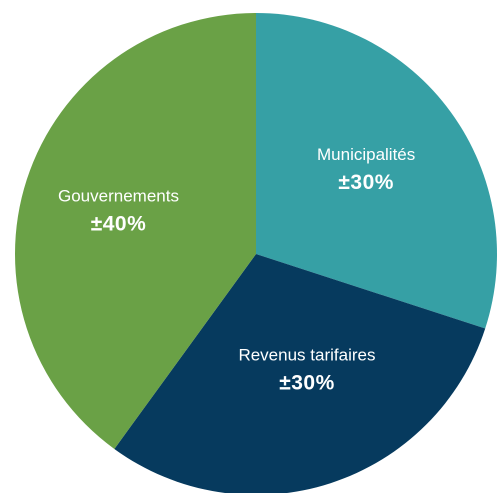  I want to click on slice-value-2: ±40%, so click(119, 223).